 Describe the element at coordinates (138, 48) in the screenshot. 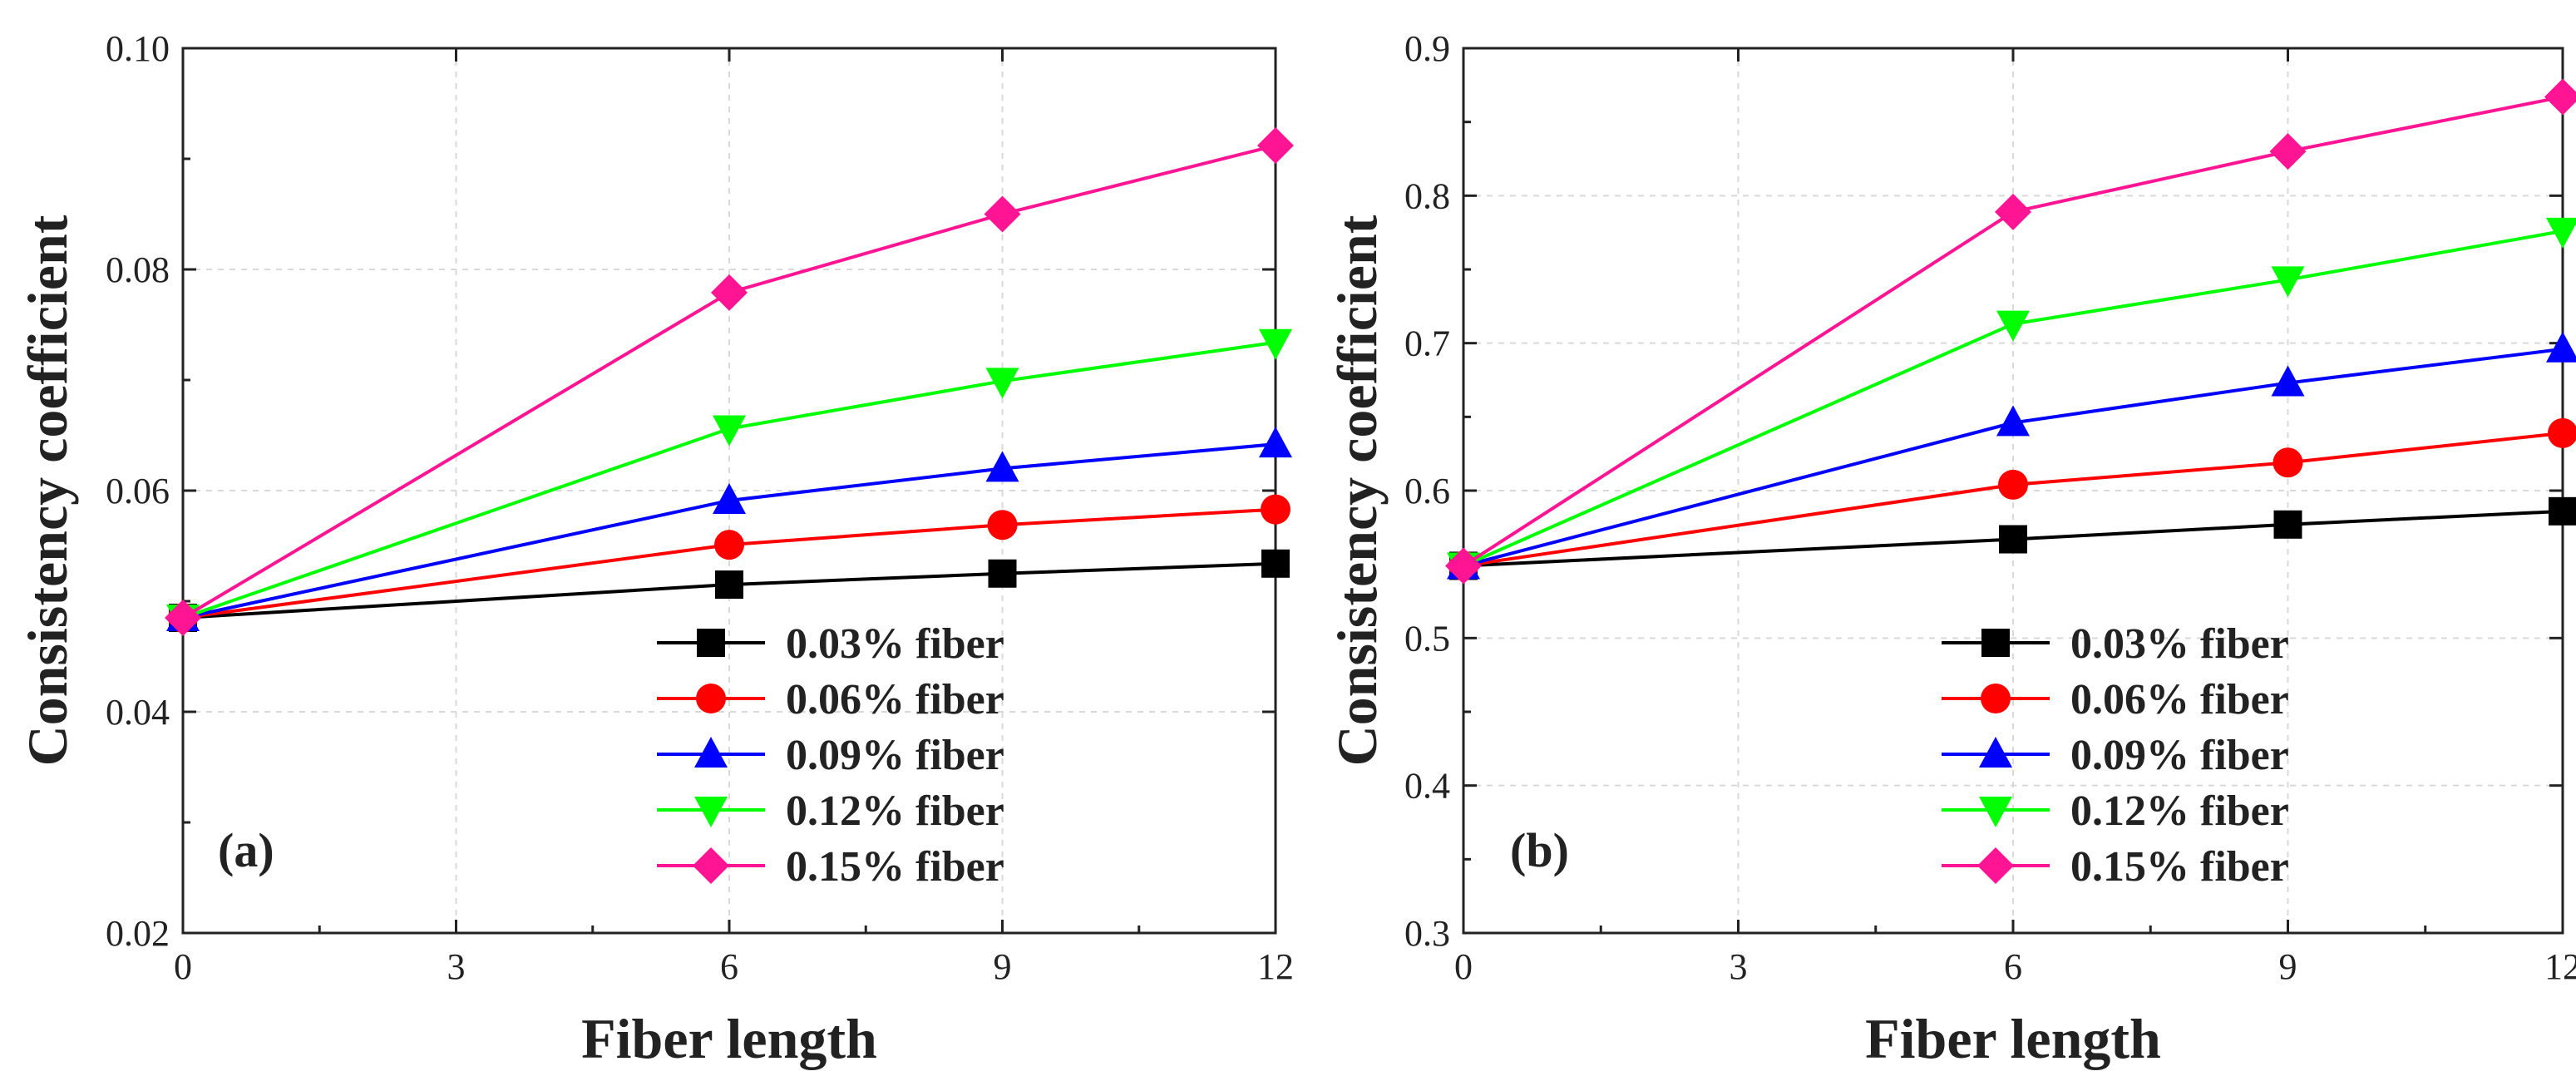

I see `y-tick-label: 0.10` at that location.